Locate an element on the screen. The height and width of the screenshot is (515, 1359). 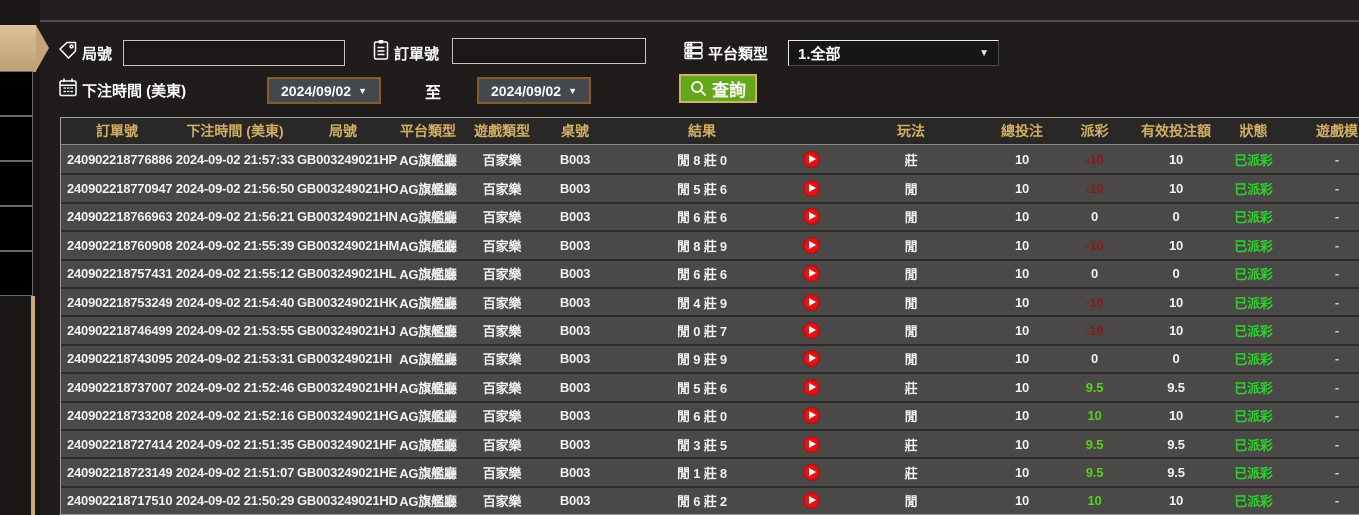
order-number-input is located at coordinates (549, 51).